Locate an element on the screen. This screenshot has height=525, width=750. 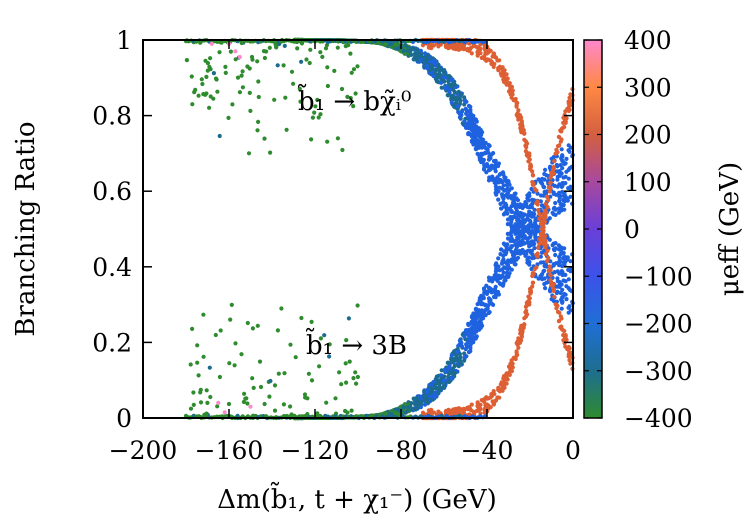
colorbar-ticks: 400 300 200 100 0 −100 −200 −300 −400 is located at coordinates (638, 229).